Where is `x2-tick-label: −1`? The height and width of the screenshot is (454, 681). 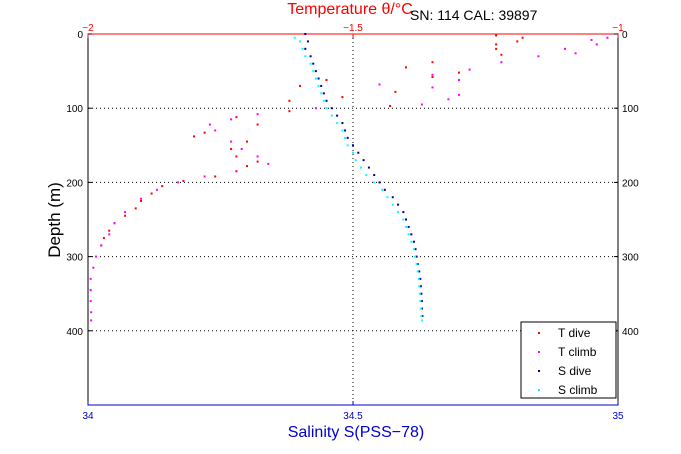
x2-tick-label: −1 is located at coordinates (618, 28).